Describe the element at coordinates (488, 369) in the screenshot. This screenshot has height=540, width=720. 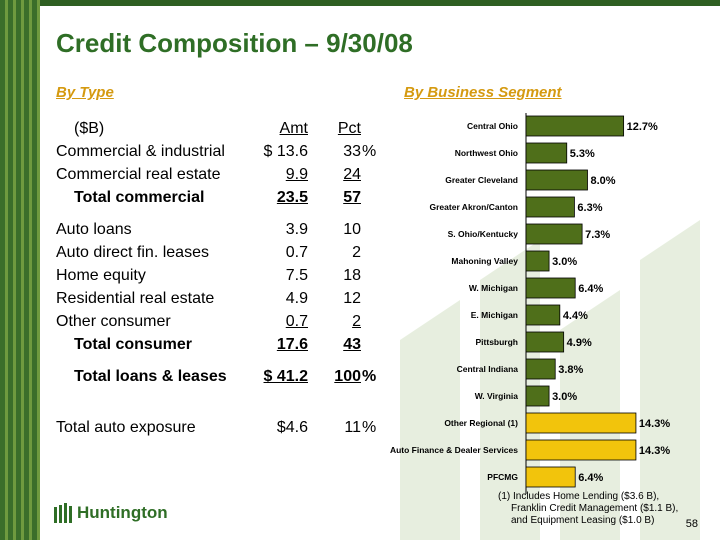
I see `category-label: Central Indiana` at that location.